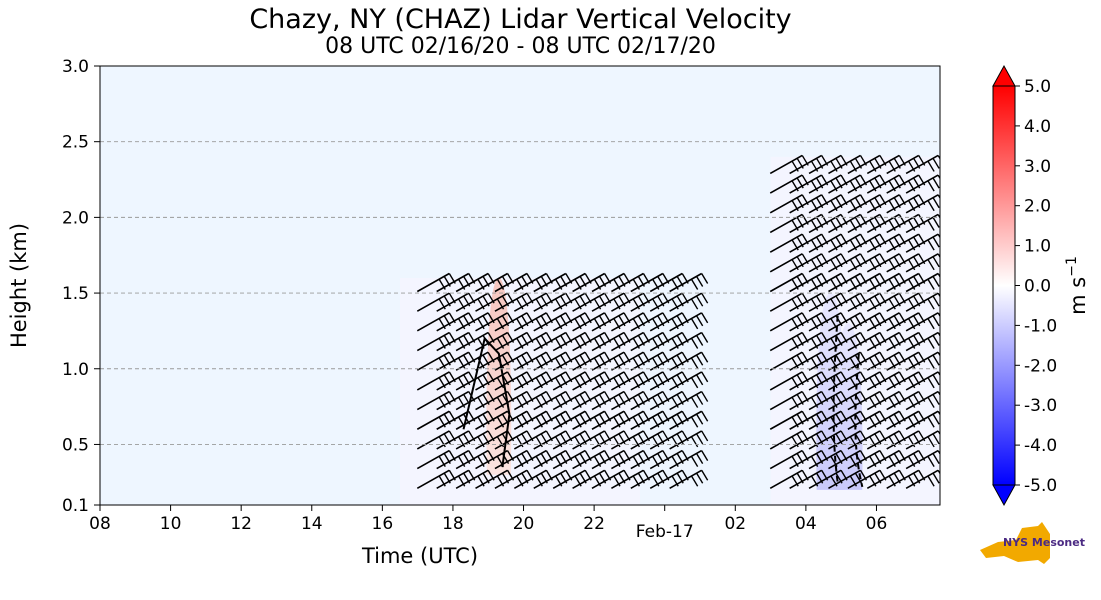 The image size is (1101, 600). Describe the element at coordinates (665, 532) in the screenshot. I see `x-tick-label-8: Feb-17` at that location.